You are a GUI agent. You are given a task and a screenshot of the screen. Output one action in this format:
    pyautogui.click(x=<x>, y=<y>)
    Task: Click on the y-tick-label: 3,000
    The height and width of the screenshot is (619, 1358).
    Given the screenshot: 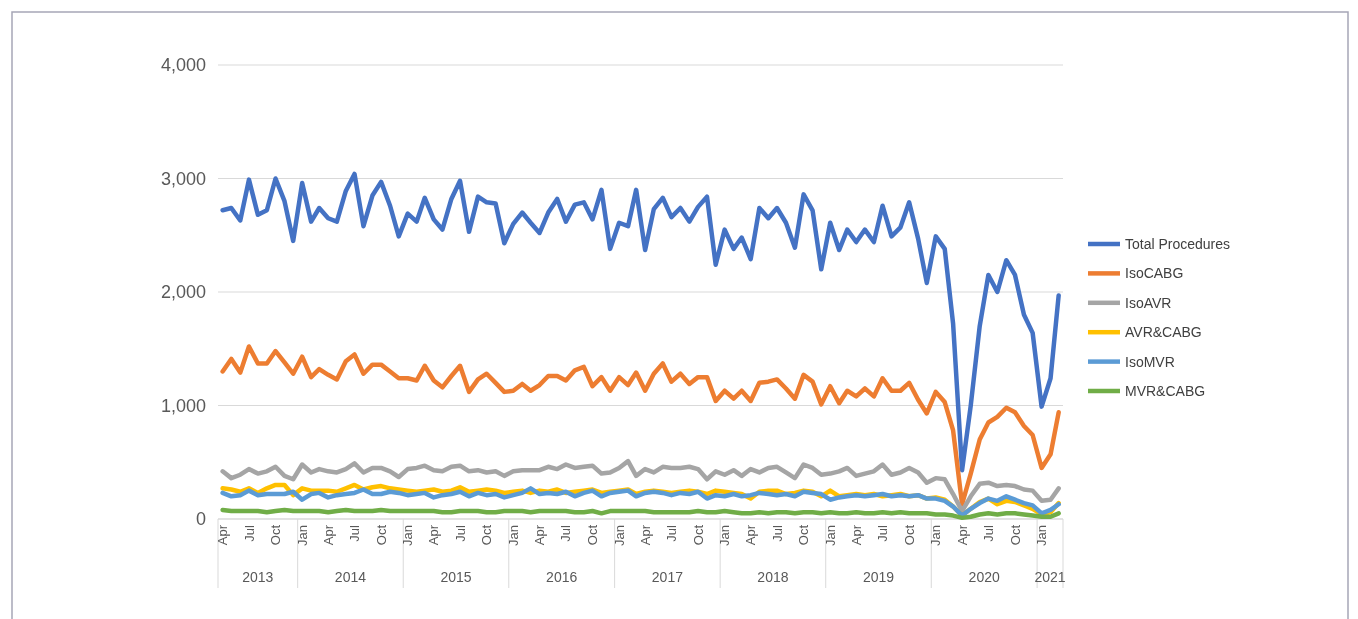 What is the action you would take?
    pyautogui.click(x=183, y=178)
    